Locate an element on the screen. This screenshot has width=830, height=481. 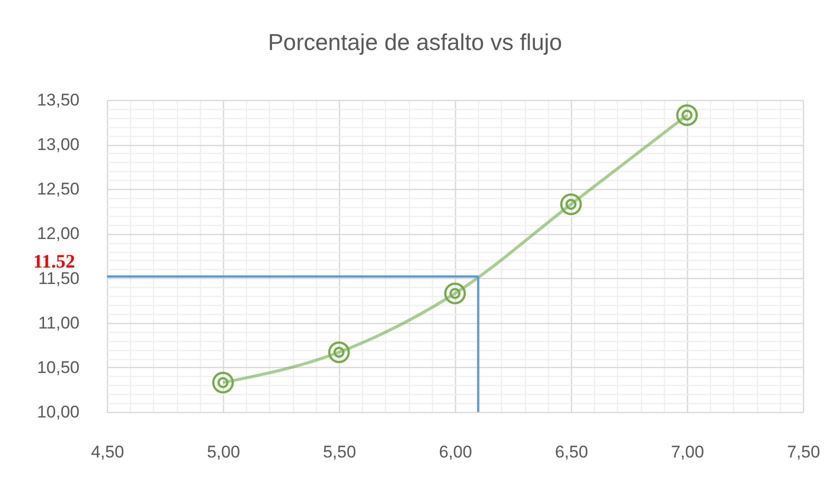
y-tick-label: 10,00 is located at coordinates (58, 412).